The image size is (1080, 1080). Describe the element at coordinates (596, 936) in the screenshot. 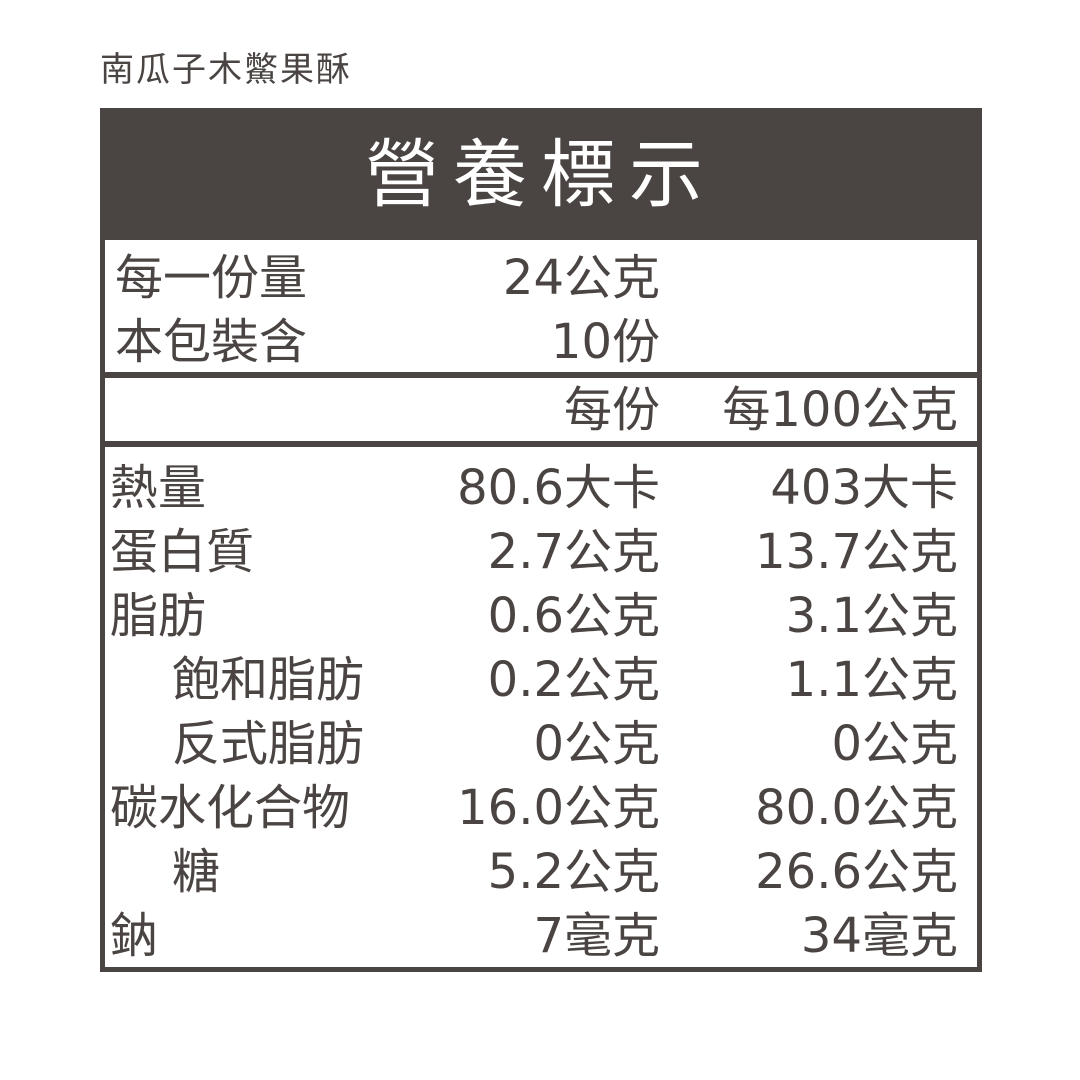

I see `per-serving-value: 7毫克` at that location.